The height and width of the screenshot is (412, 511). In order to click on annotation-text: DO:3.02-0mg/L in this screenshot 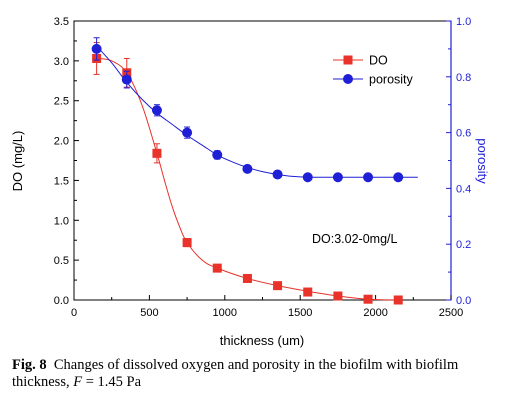, I will do `click(355, 239)`.